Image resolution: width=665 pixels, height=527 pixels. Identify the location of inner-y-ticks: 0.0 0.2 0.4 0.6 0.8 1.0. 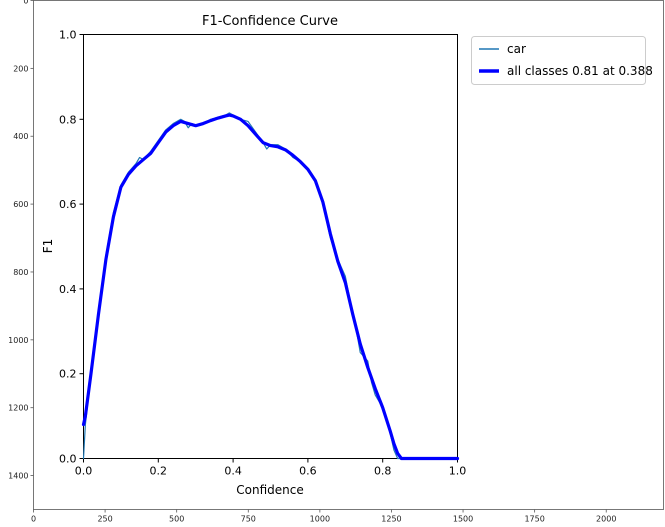
(71, 247).